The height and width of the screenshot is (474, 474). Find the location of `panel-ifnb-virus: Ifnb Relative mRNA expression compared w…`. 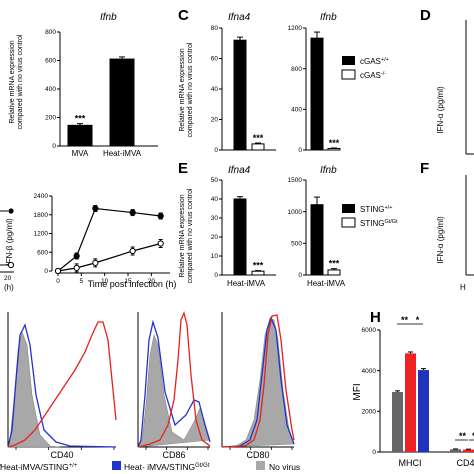

panel-ifnb-virus: Ifnb Relative mRNA expression compared w… is located at coordinates (63, 70).